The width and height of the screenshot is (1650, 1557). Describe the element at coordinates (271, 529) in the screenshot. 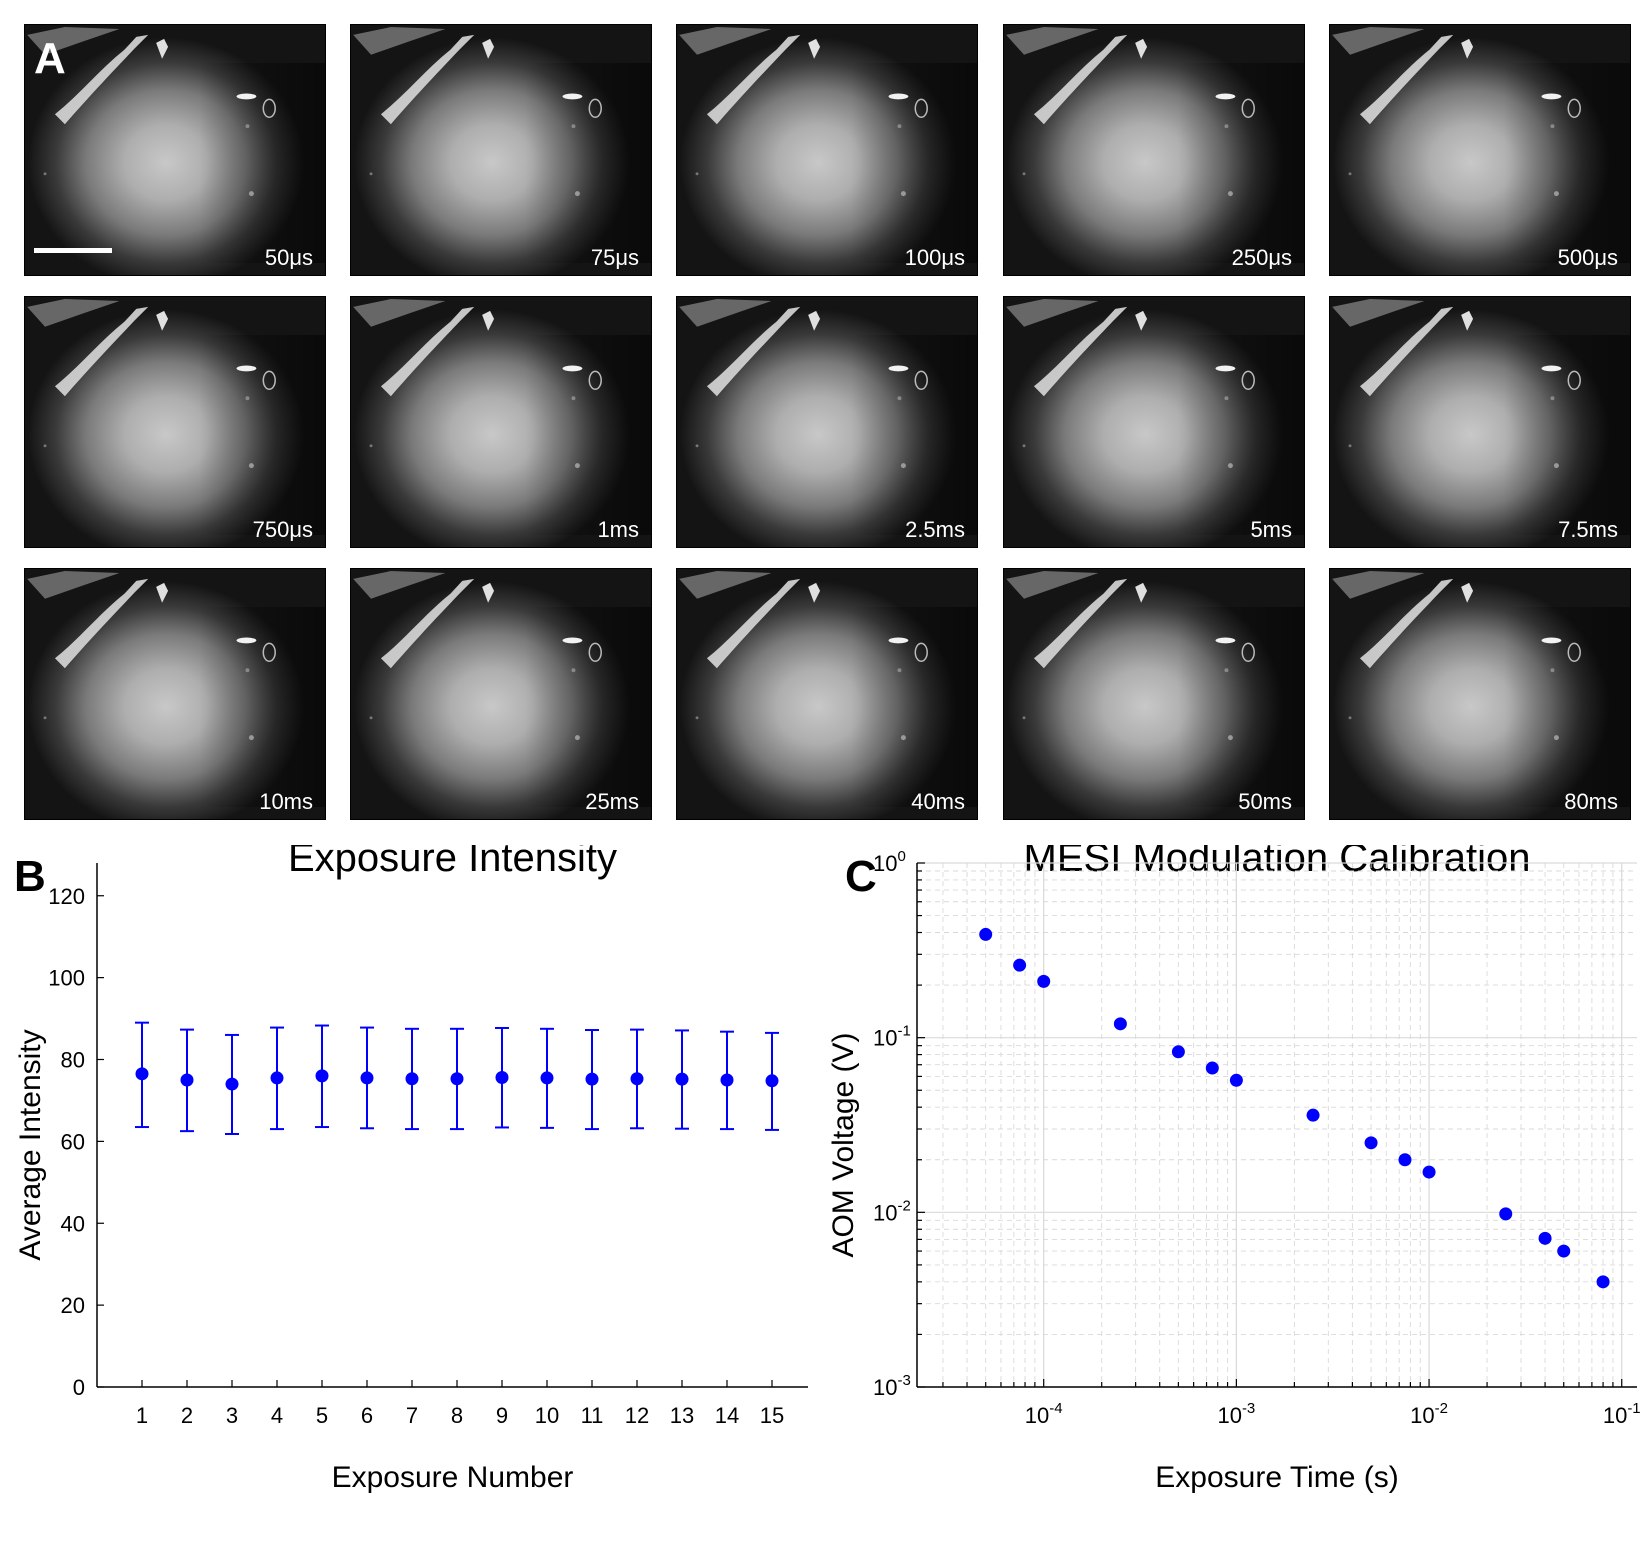

I see `exposure-time-value: 750` at that location.